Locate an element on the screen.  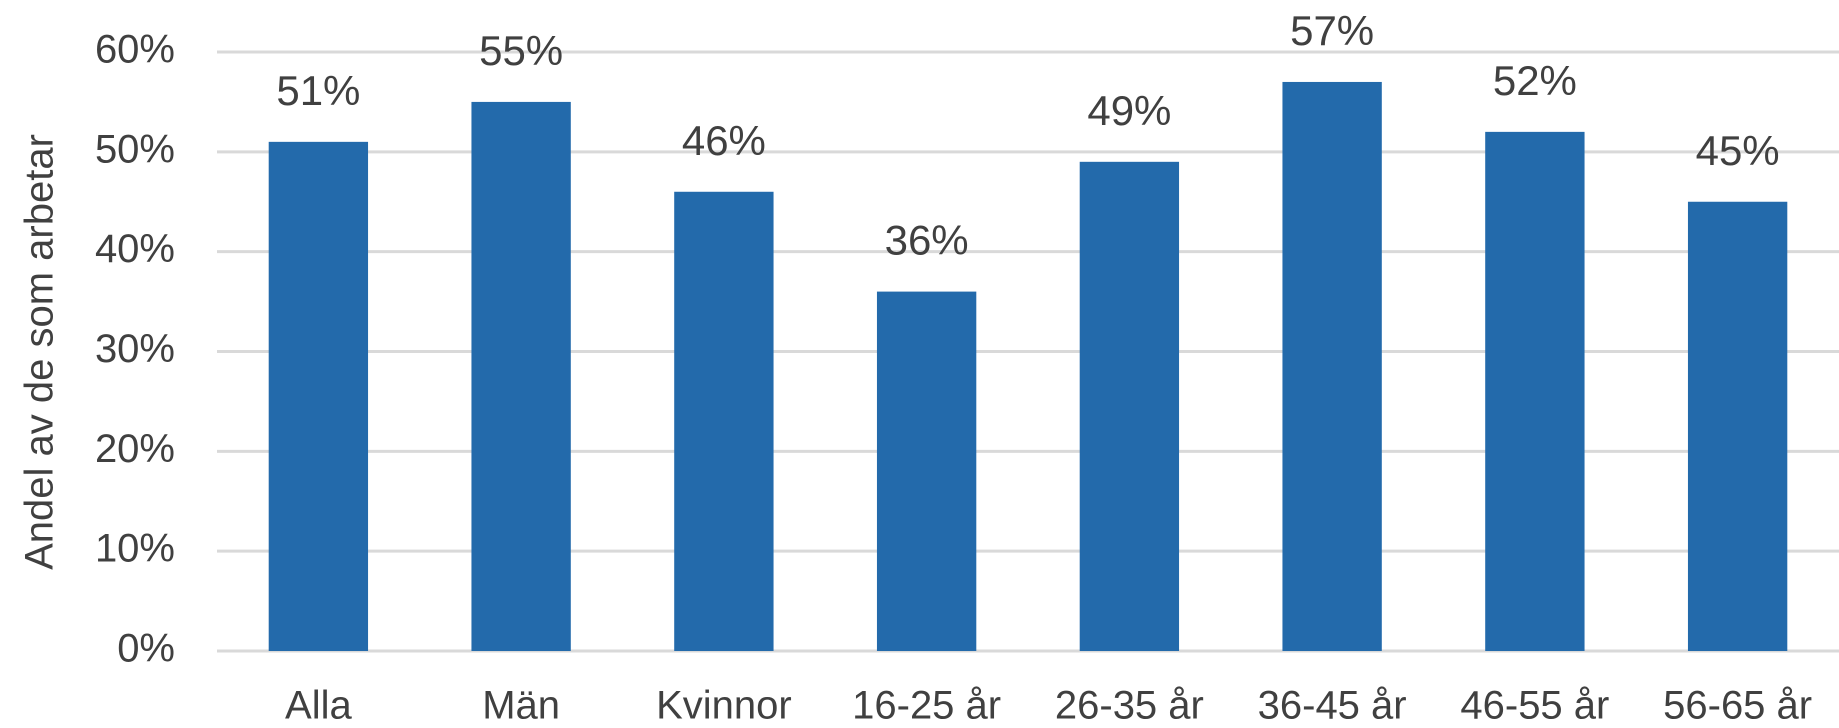
data-label: 51% is located at coordinates (318, 90).